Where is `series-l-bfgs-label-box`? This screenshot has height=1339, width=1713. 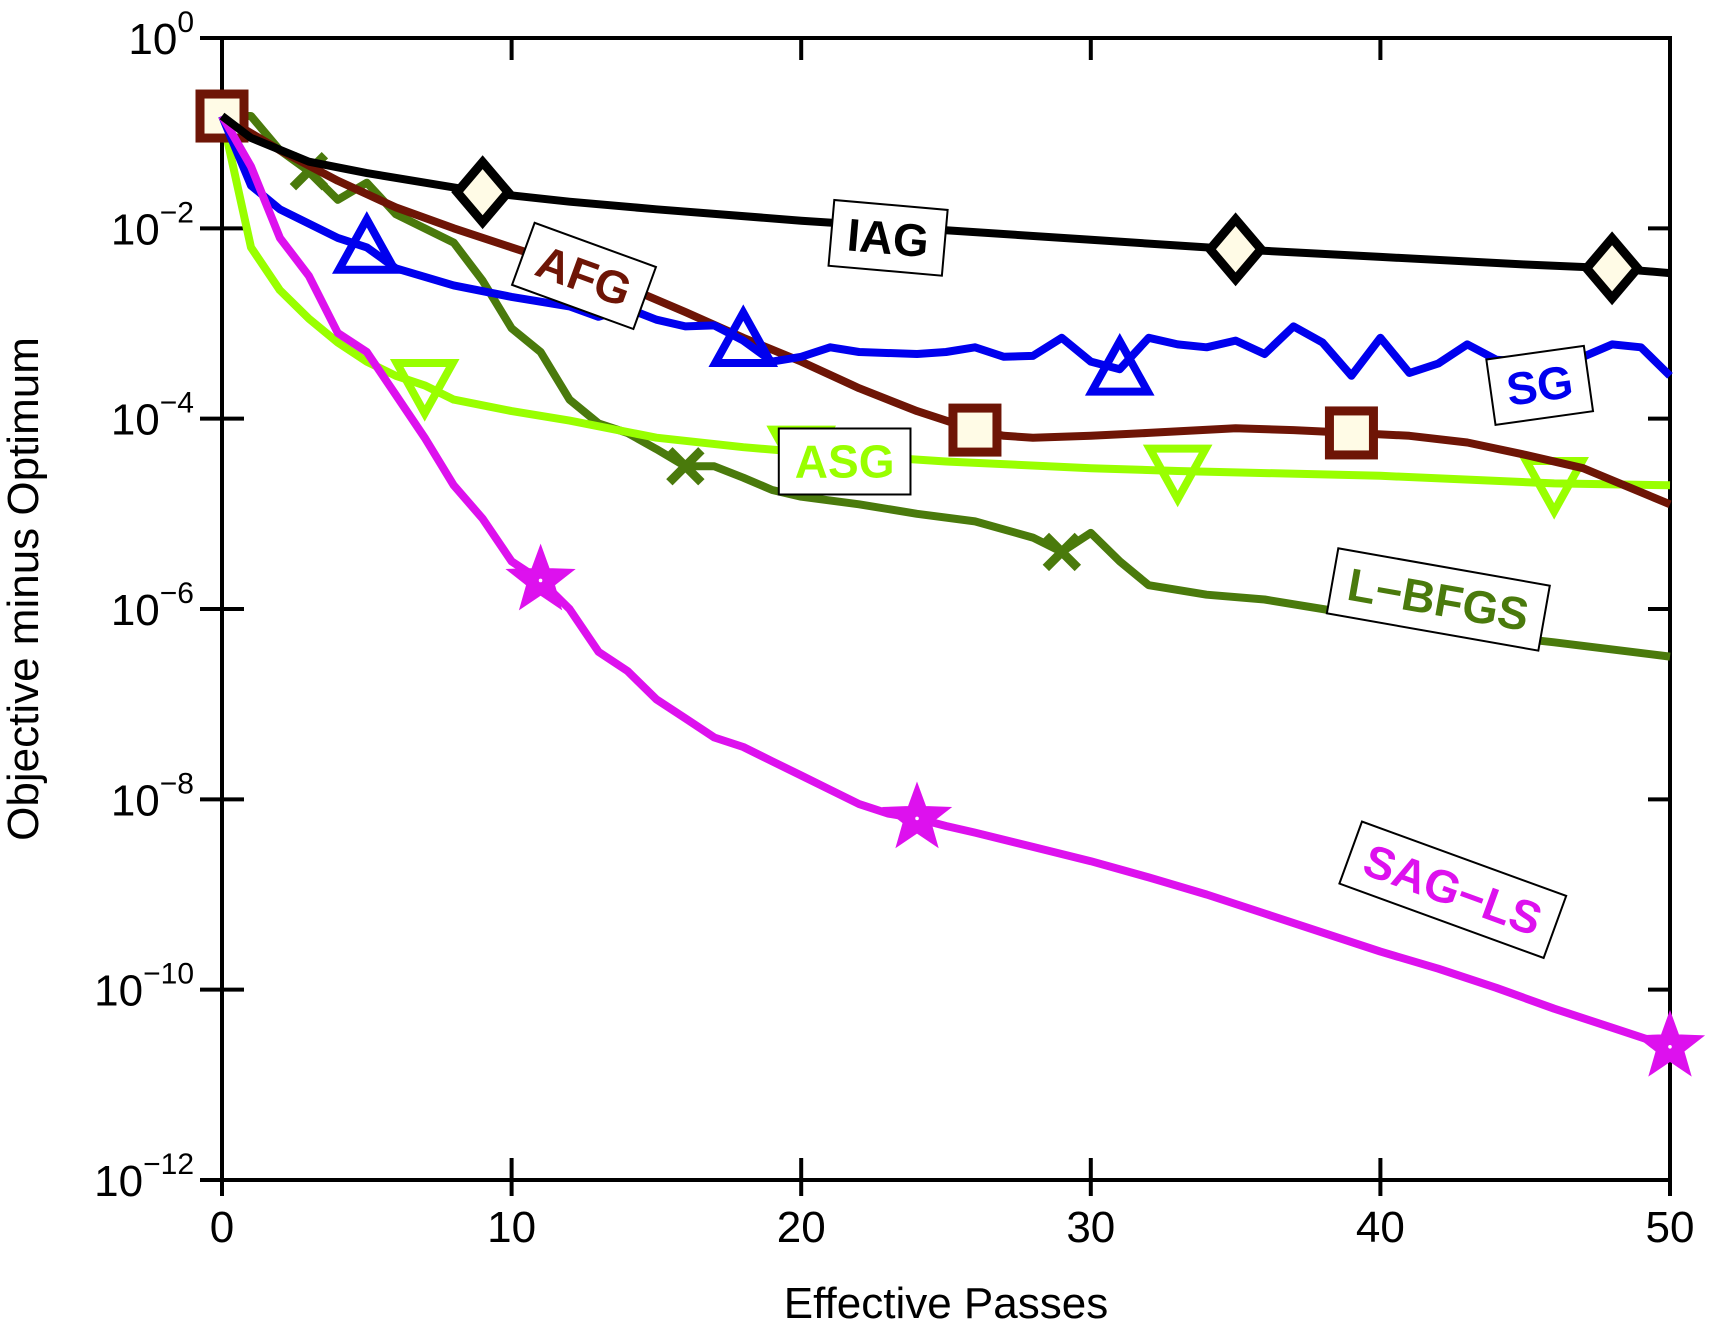
series-l-bfgs-label-box is located at coordinates (1438, 599).